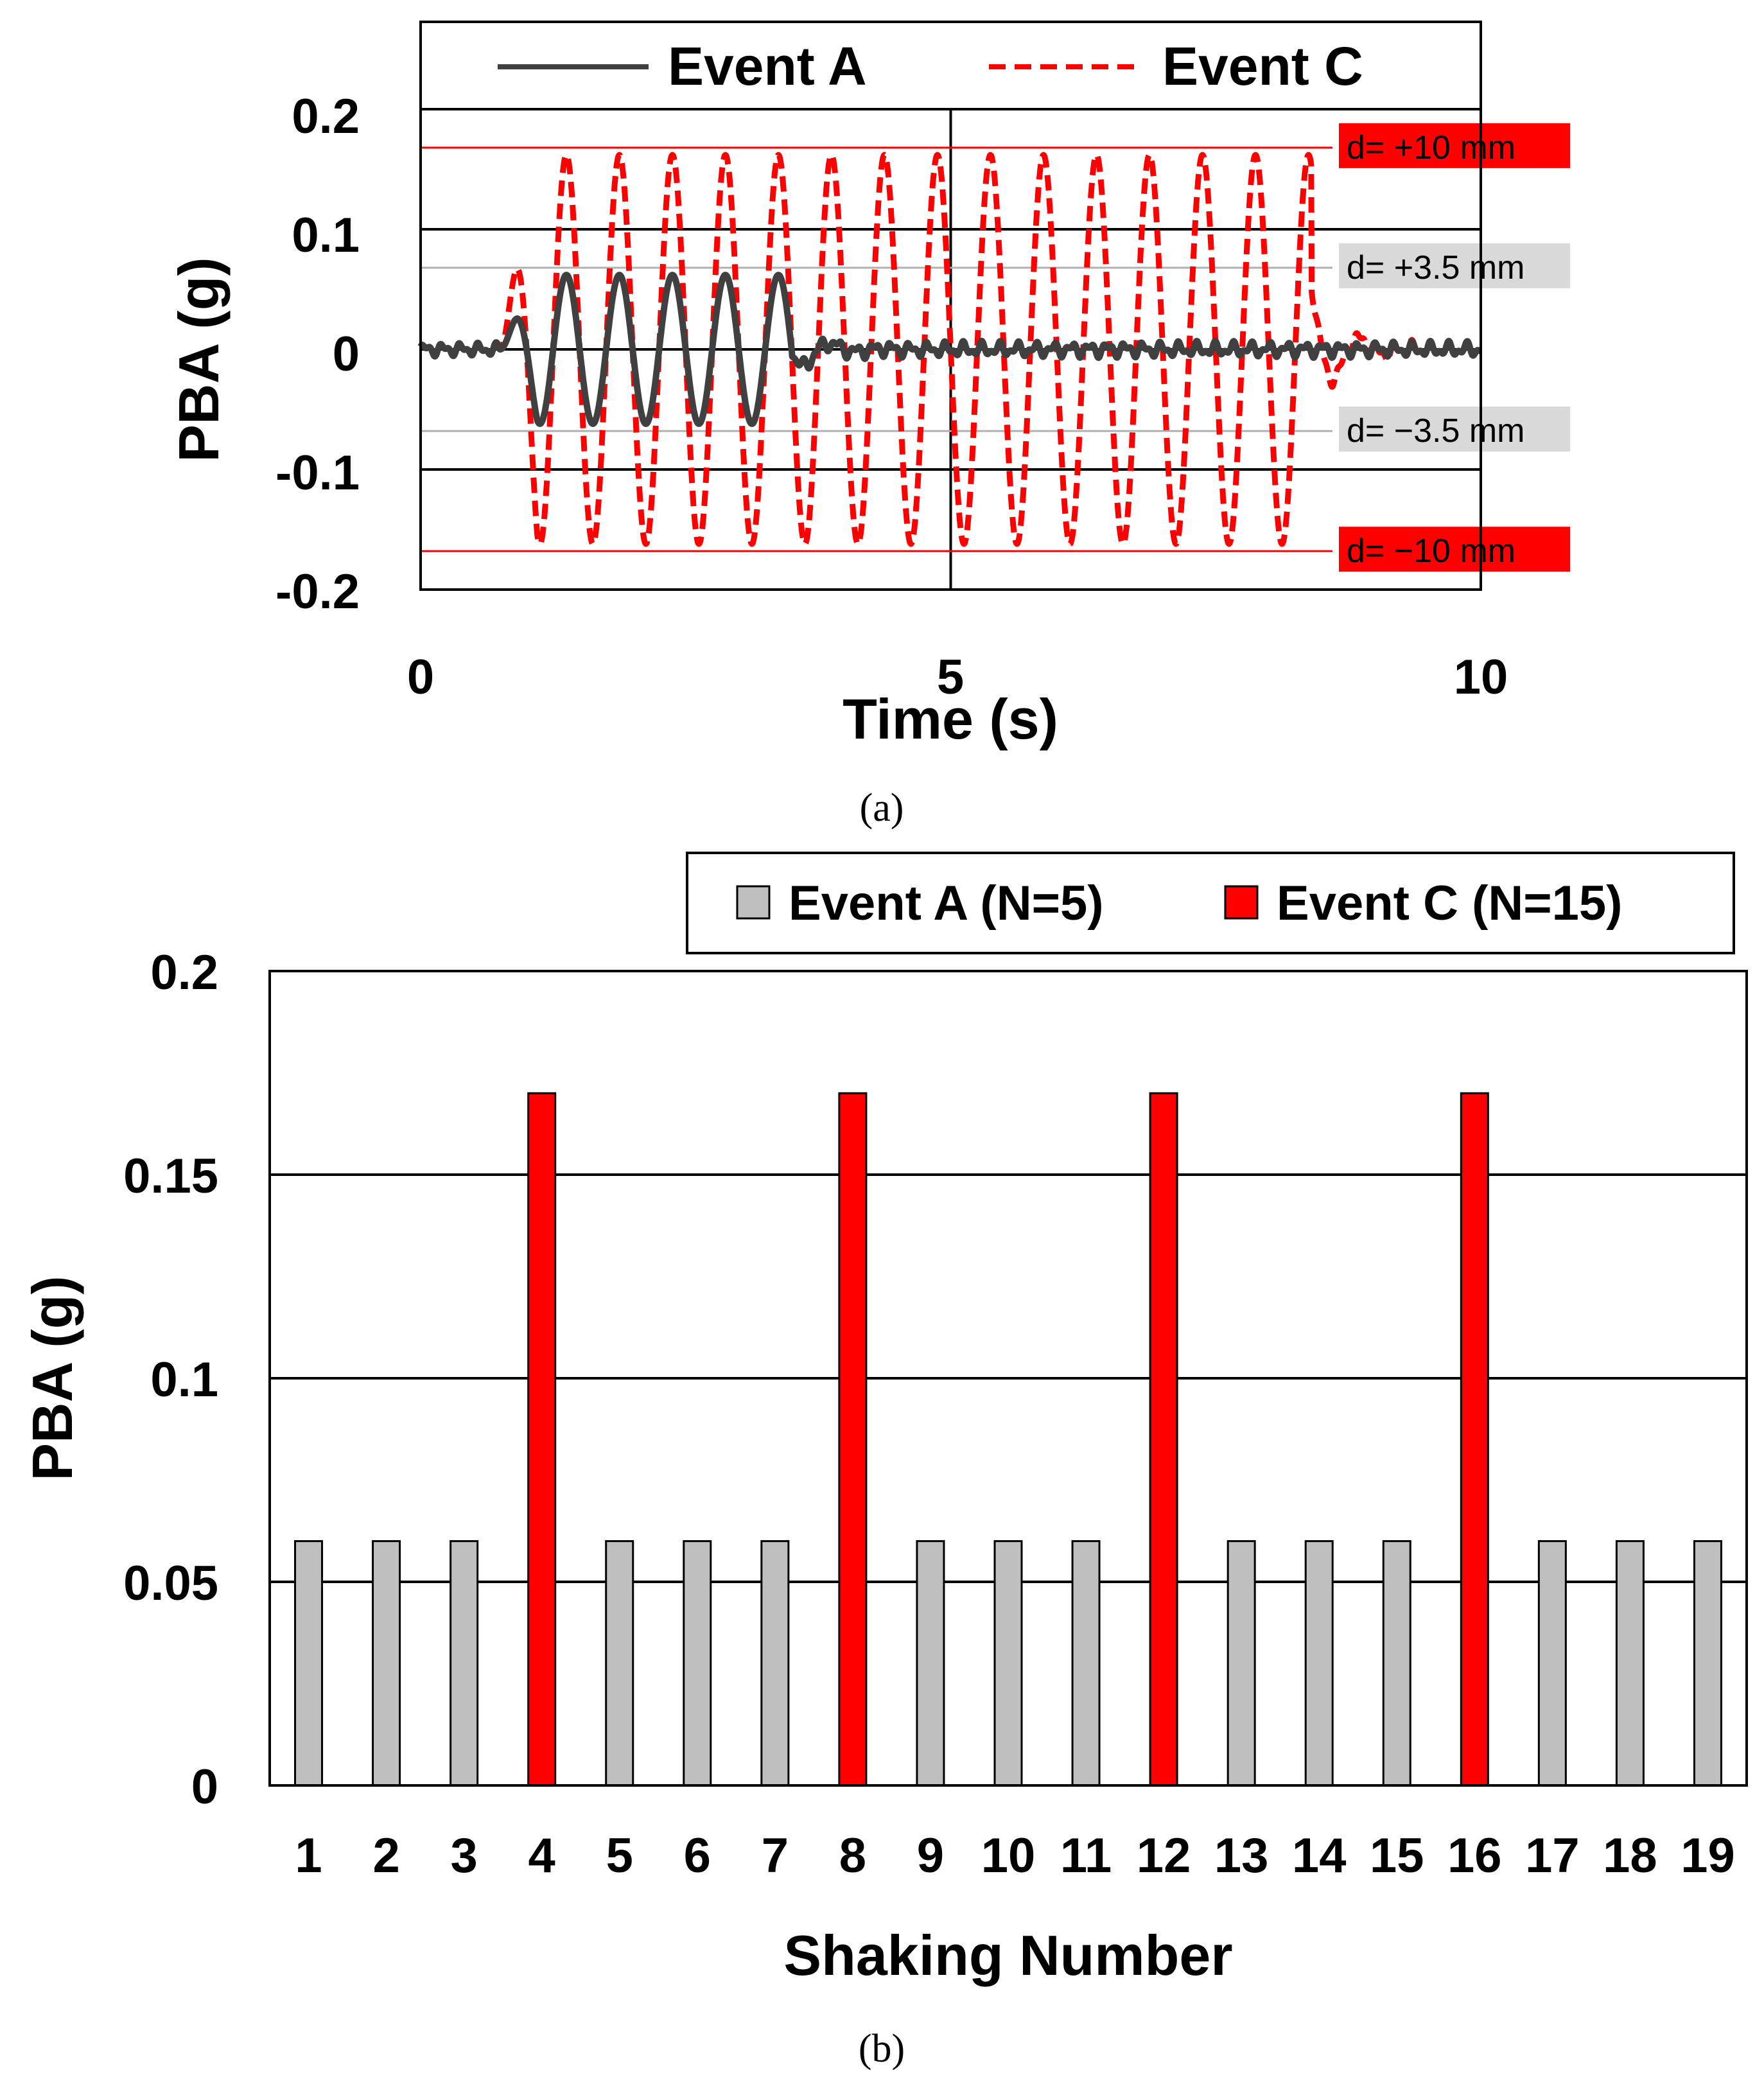  Describe the element at coordinates (1008, 1855) in the screenshot. I see `b-xtick-10: 10` at that location.